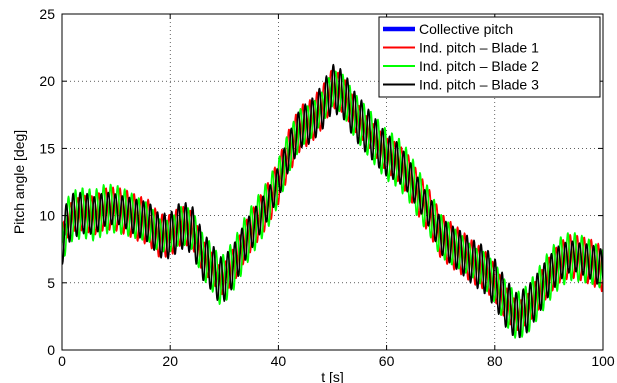 This screenshot has height=383, width=617. I want to click on y-tick-label: 15, so click(47, 148).